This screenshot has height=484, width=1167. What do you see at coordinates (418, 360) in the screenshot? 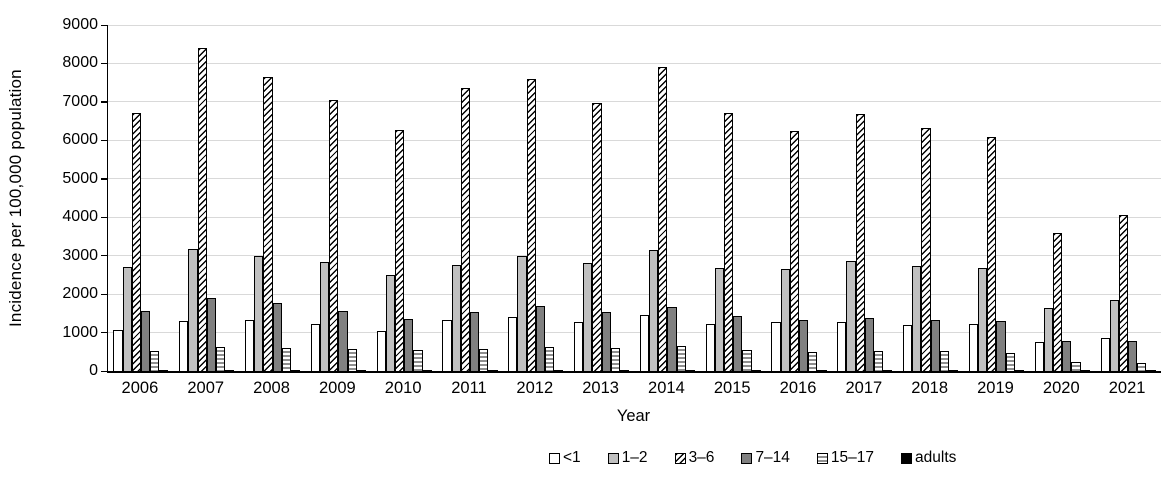
I see `bar-2010-15–17` at bounding box center [418, 360].